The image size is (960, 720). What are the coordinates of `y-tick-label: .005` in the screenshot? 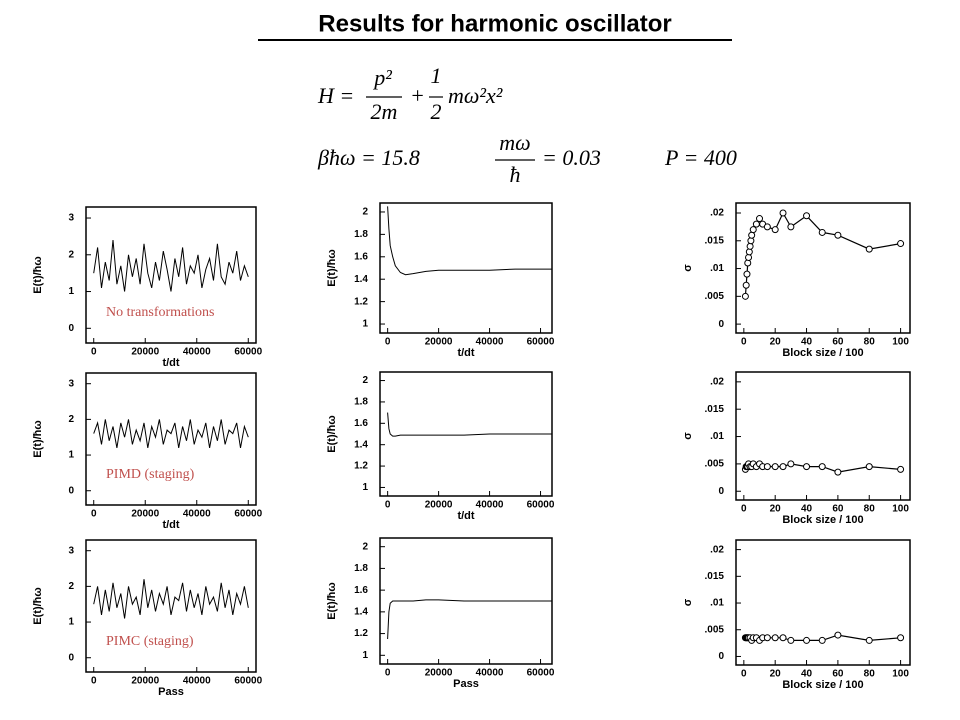 It's located at (715, 629).